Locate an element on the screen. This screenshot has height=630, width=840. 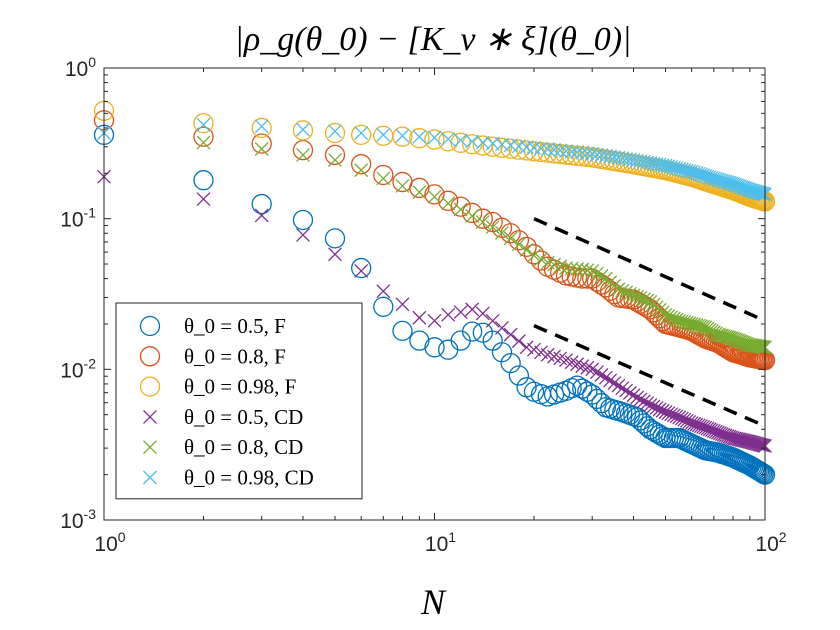
y-tick-label: 10⁻³ is located at coordinates (78, 519).